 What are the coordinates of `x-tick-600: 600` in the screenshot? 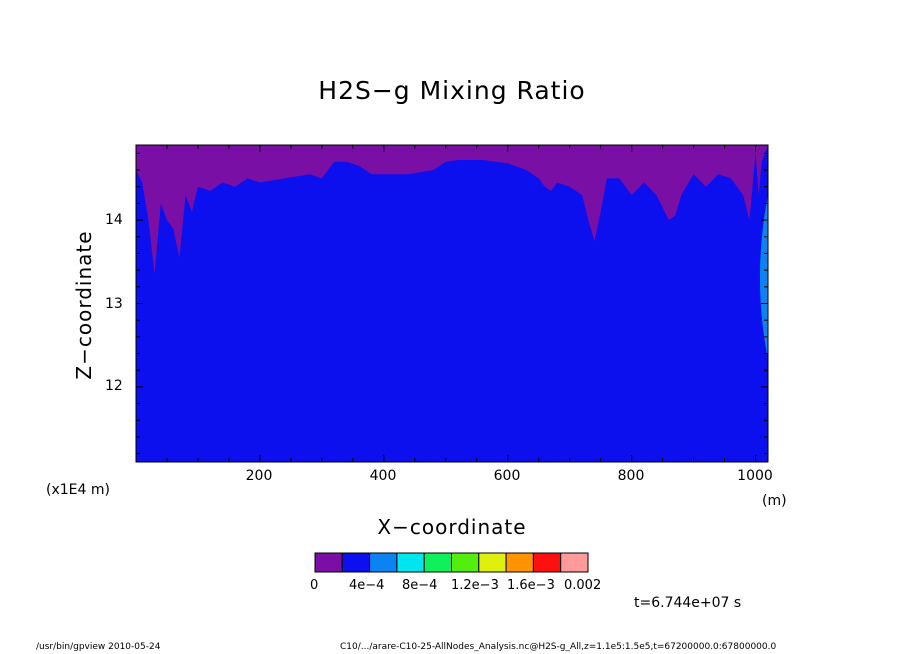 It's located at (507, 476).